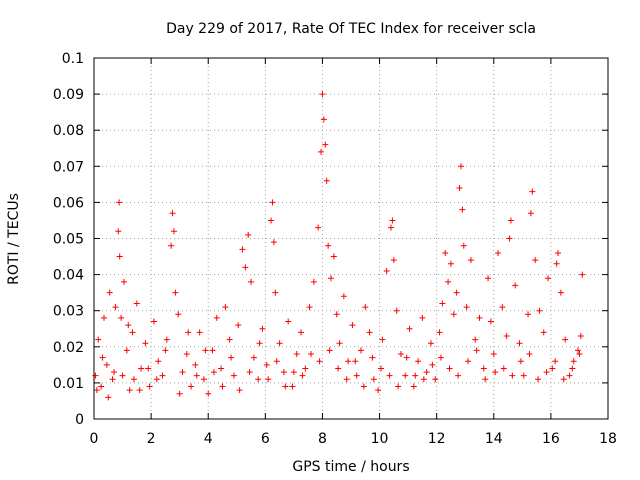  What do you see at coordinates (437, 439) in the screenshot?
I see `x-tick-label: 12` at bounding box center [437, 439].